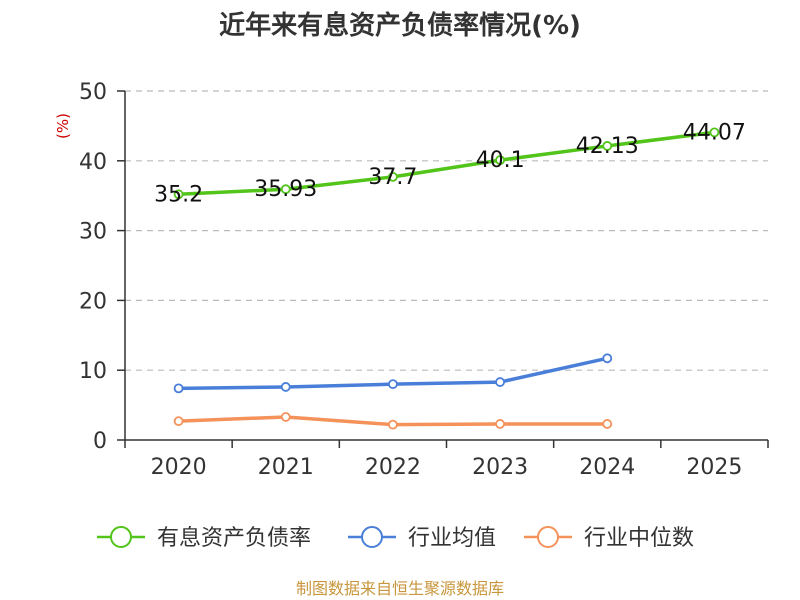  What do you see at coordinates (607, 467) in the screenshot?
I see `x-tick-label: 2024` at bounding box center [607, 467].